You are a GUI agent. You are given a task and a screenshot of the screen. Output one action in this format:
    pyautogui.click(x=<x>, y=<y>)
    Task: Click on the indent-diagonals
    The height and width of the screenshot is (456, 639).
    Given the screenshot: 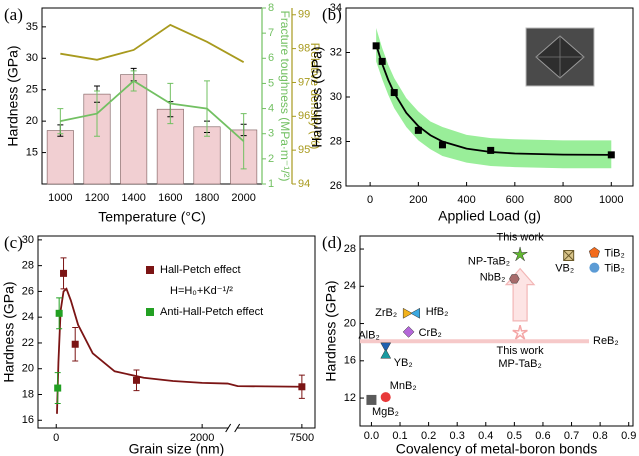 What is the action you would take?
    pyautogui.click(x=560, y=57)
    